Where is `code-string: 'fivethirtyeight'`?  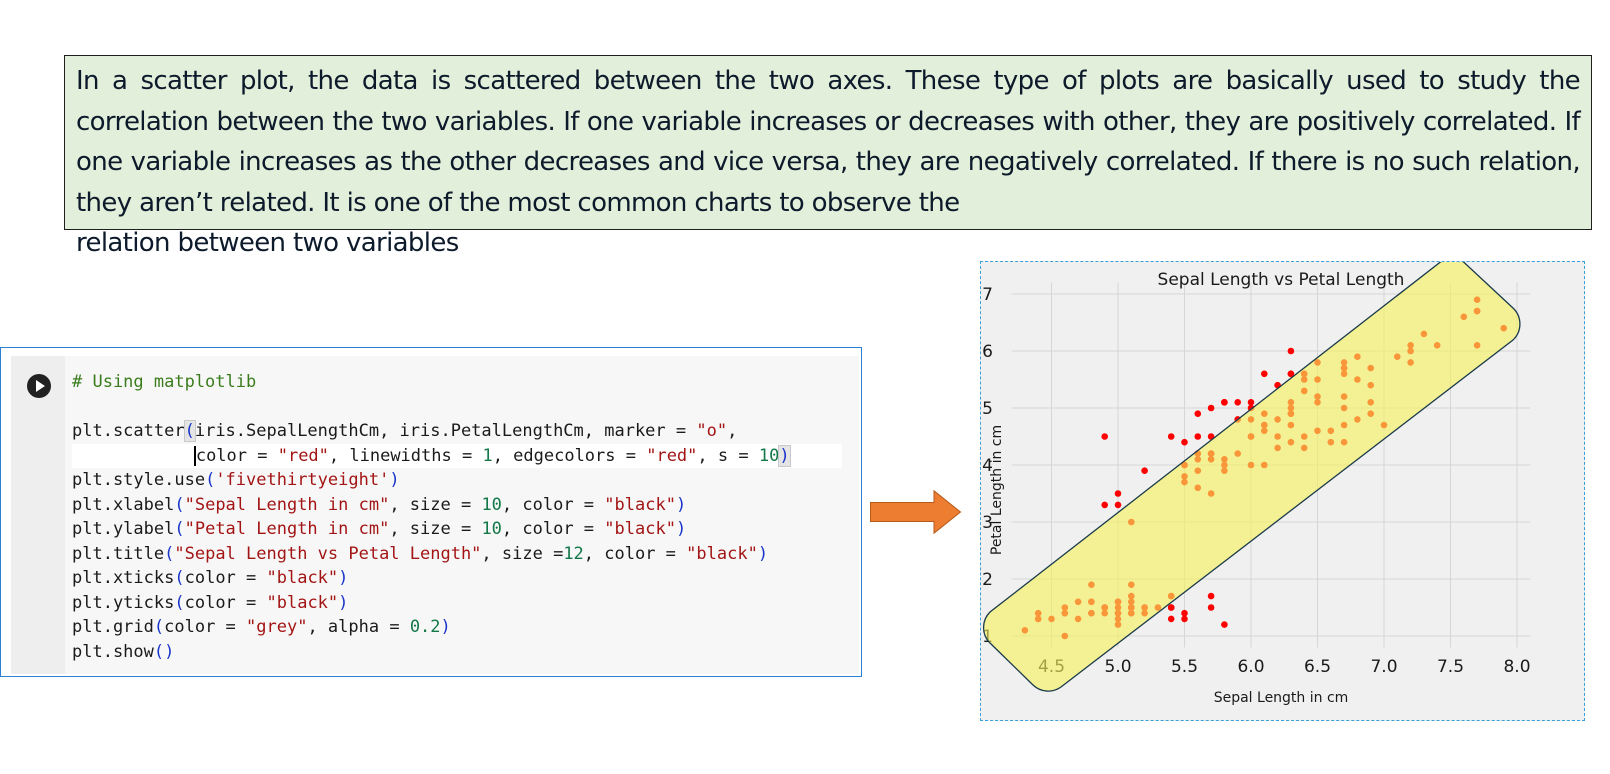 code-string: 'fivethirtyeight' is located at coordinates (302, 480).